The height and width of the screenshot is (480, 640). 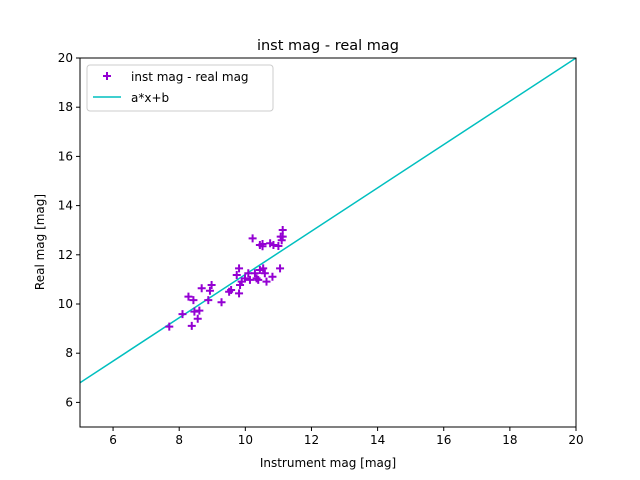 What do you see at coordinates (328, 463) in the screenshot?
I see `x-axis-label: Instrument mag [mag]` at bounding box center [328, 463].